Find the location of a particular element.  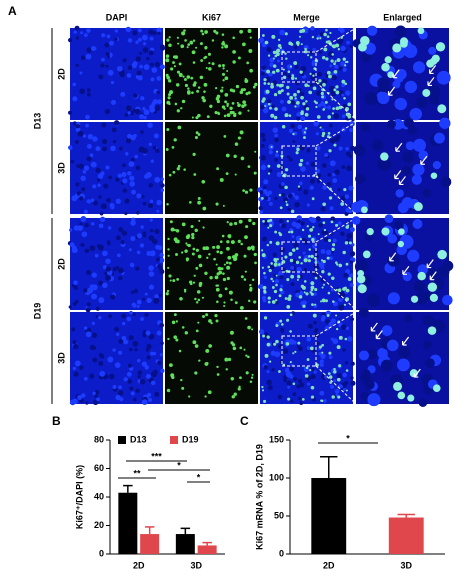

legend-label: D19 is located at coordinates (190, 439).